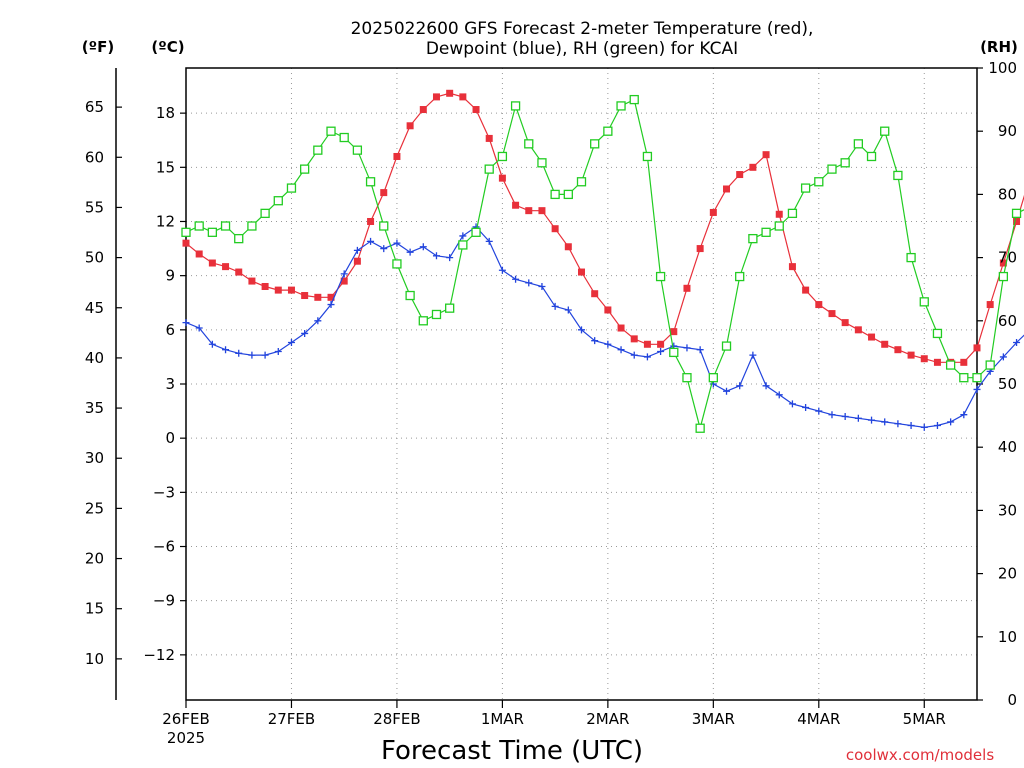  Describe the element at coordinates (1007, 637) in the screenshot. I see `rh-tick-label: 10` at that location.